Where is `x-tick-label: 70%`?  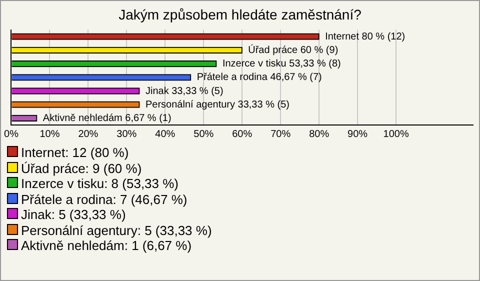
x-tick-label: 70% is located at coordinates (280, 134).